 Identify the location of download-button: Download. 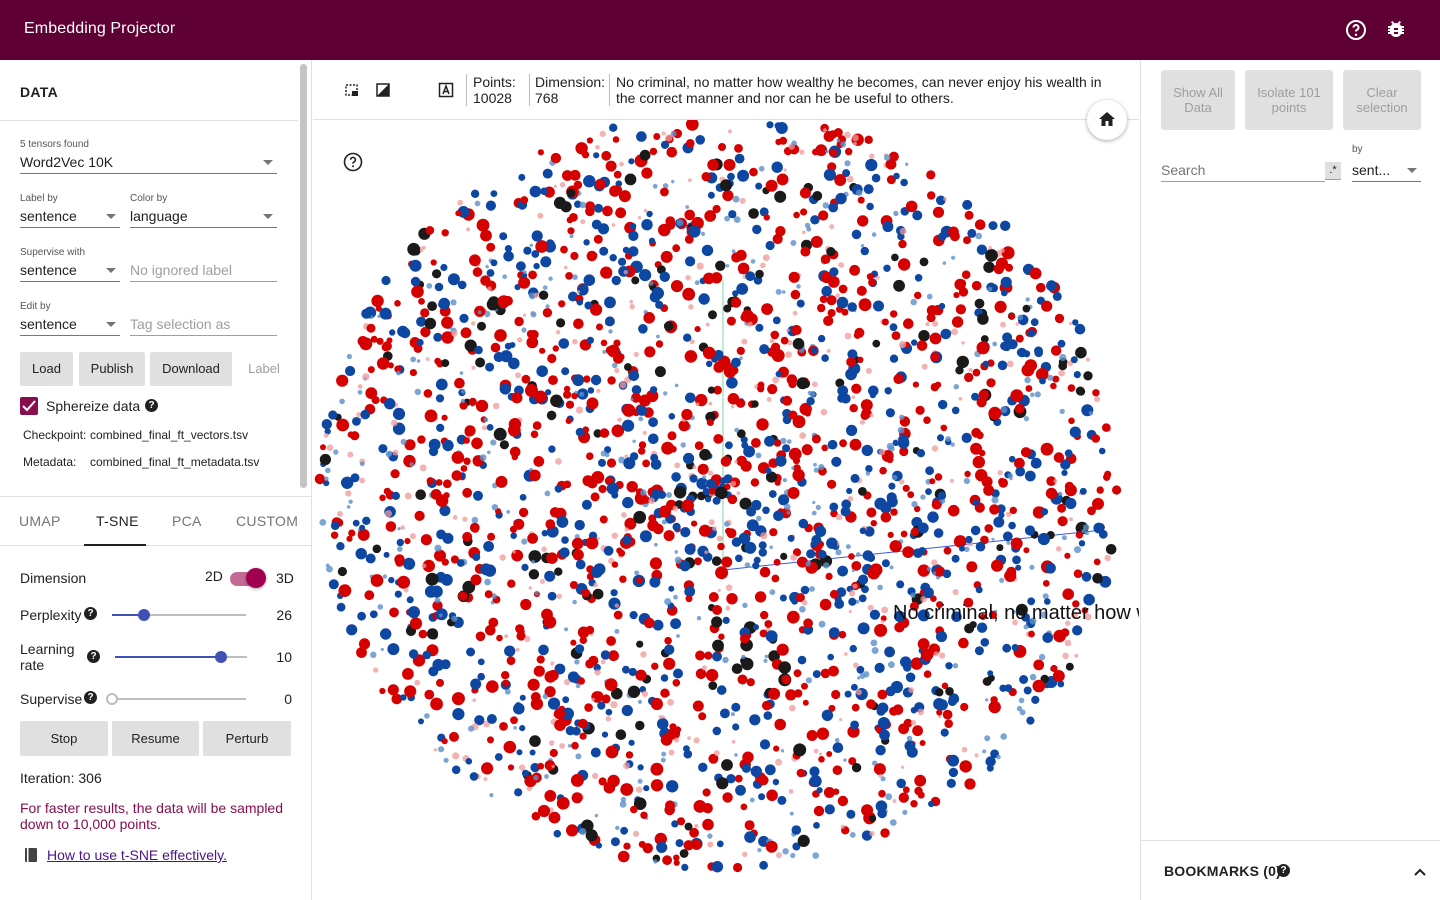
(191, 369).